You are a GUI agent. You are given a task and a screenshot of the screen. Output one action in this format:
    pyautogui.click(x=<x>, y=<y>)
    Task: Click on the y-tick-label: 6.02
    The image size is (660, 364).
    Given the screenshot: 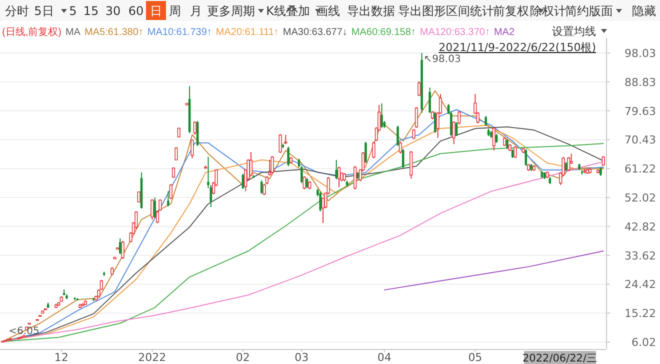 What is the action you would take?
    pyautogui.click(x=644, y=343)
    